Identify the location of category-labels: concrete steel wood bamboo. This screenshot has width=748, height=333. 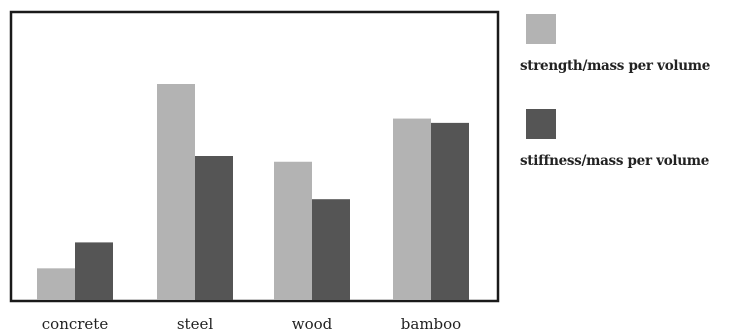
(251, 324).